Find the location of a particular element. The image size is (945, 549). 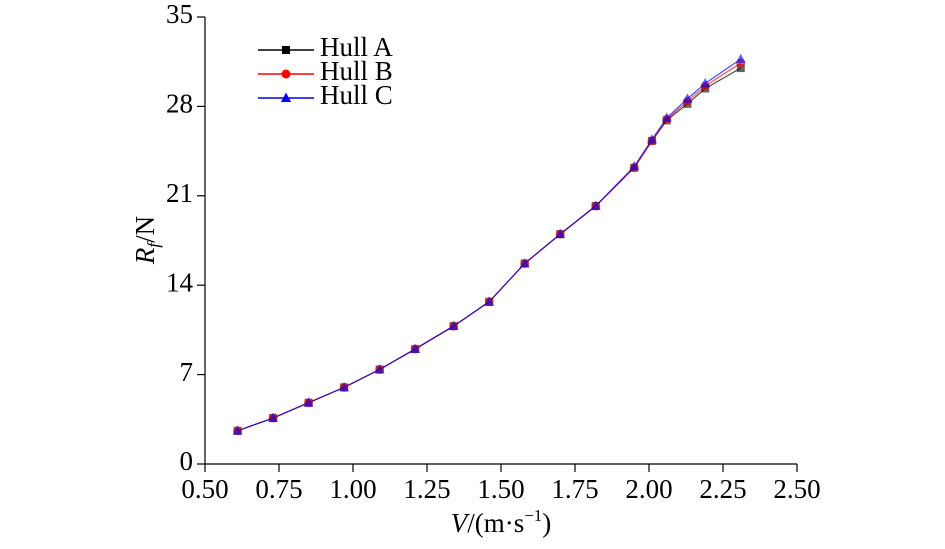

x-axis-label: V/(m·s−1) is located at coordinates (501, 522).